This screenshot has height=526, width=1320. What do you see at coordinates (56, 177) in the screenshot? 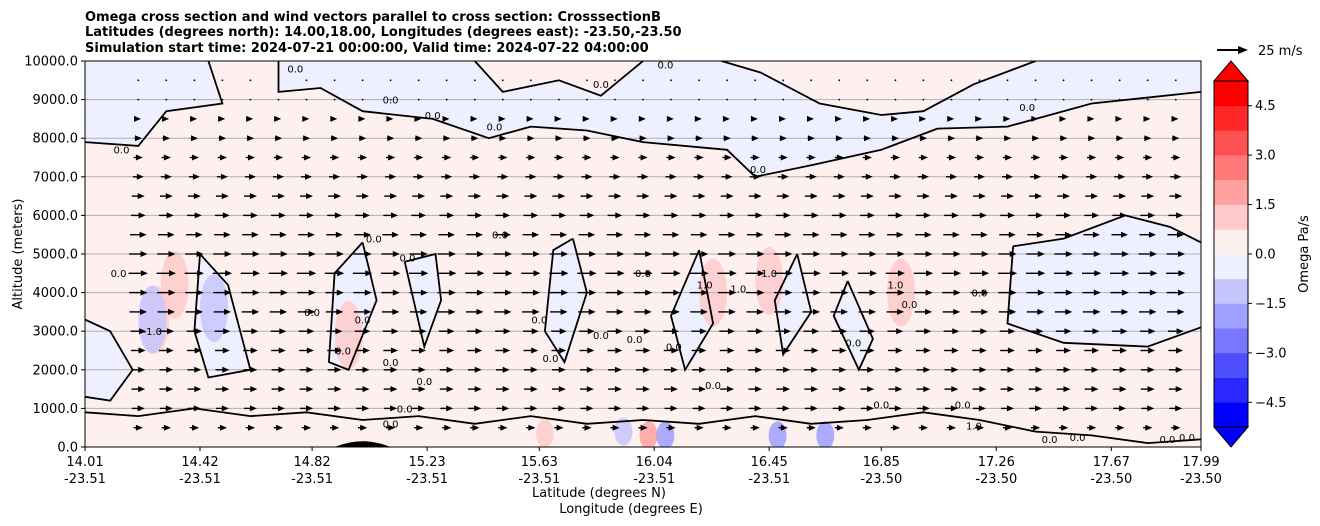
I see `y-tick-label: 7000.0` at bounding box center [56, 177].